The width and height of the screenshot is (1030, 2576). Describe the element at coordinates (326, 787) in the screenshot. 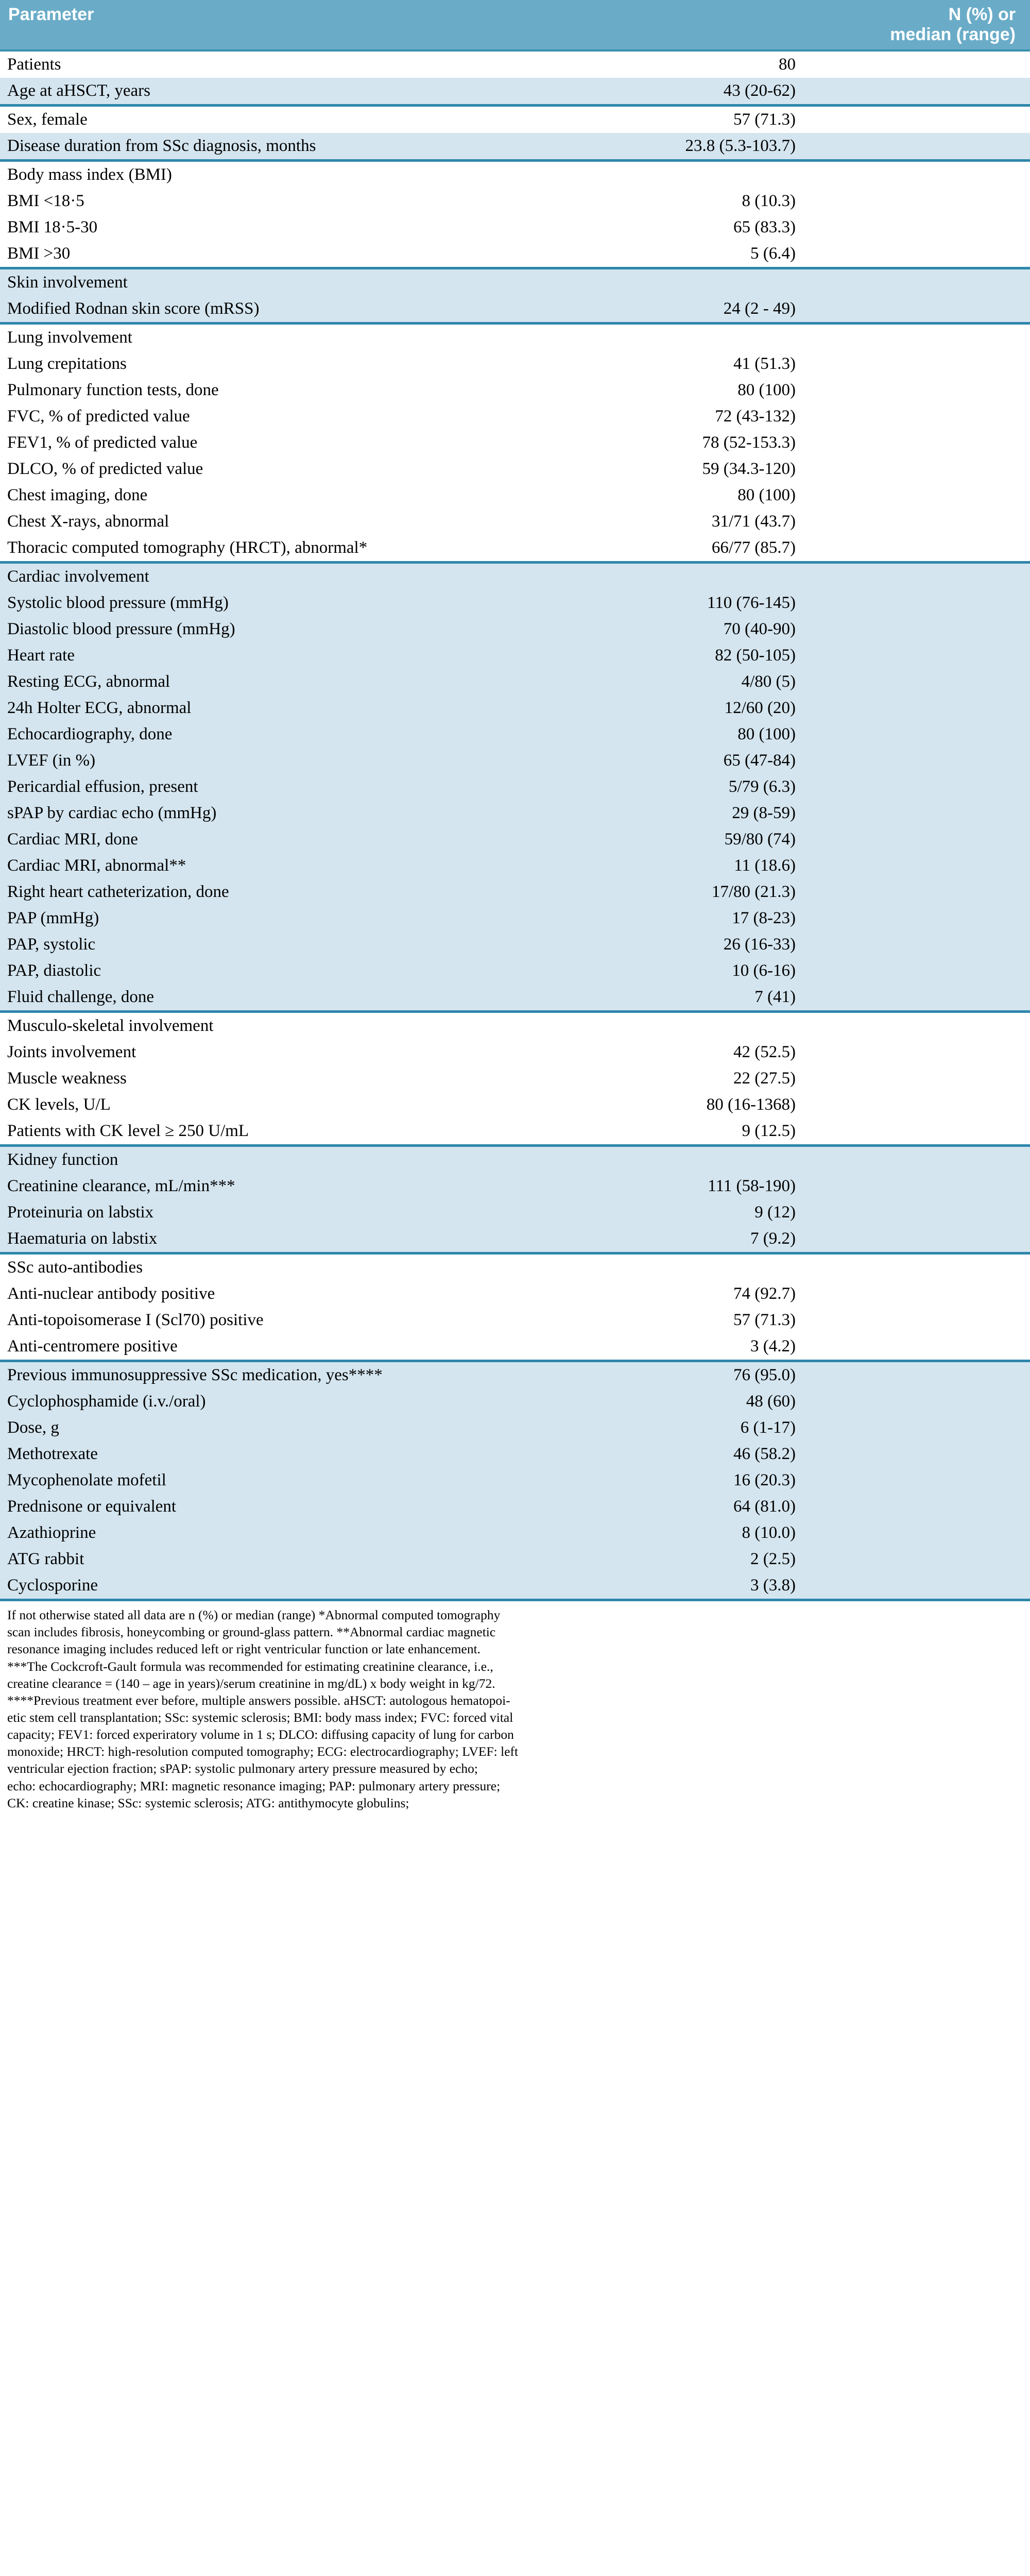

I see `row-parameter-label: Pericardial effusion, present` at that location.